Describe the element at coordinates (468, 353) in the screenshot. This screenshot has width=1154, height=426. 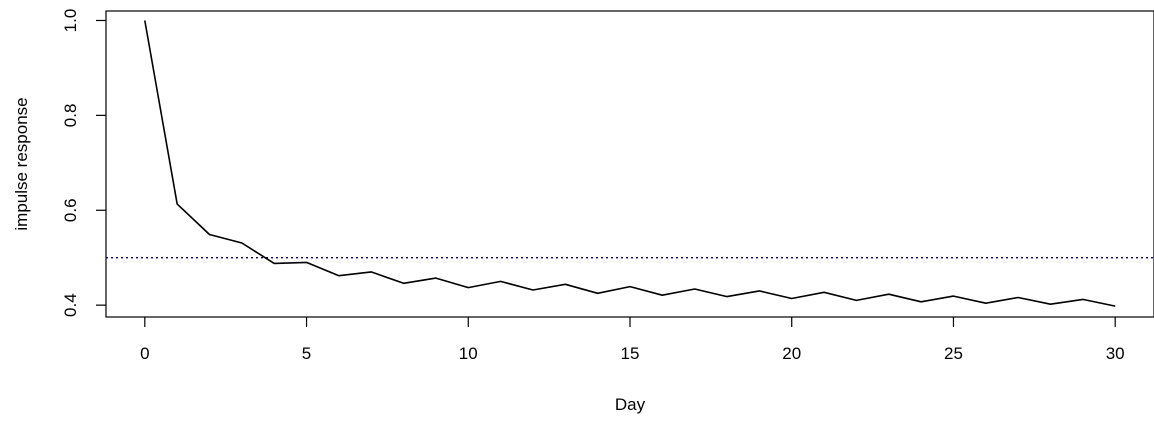
I see `x-tick-label: 10` at that location.